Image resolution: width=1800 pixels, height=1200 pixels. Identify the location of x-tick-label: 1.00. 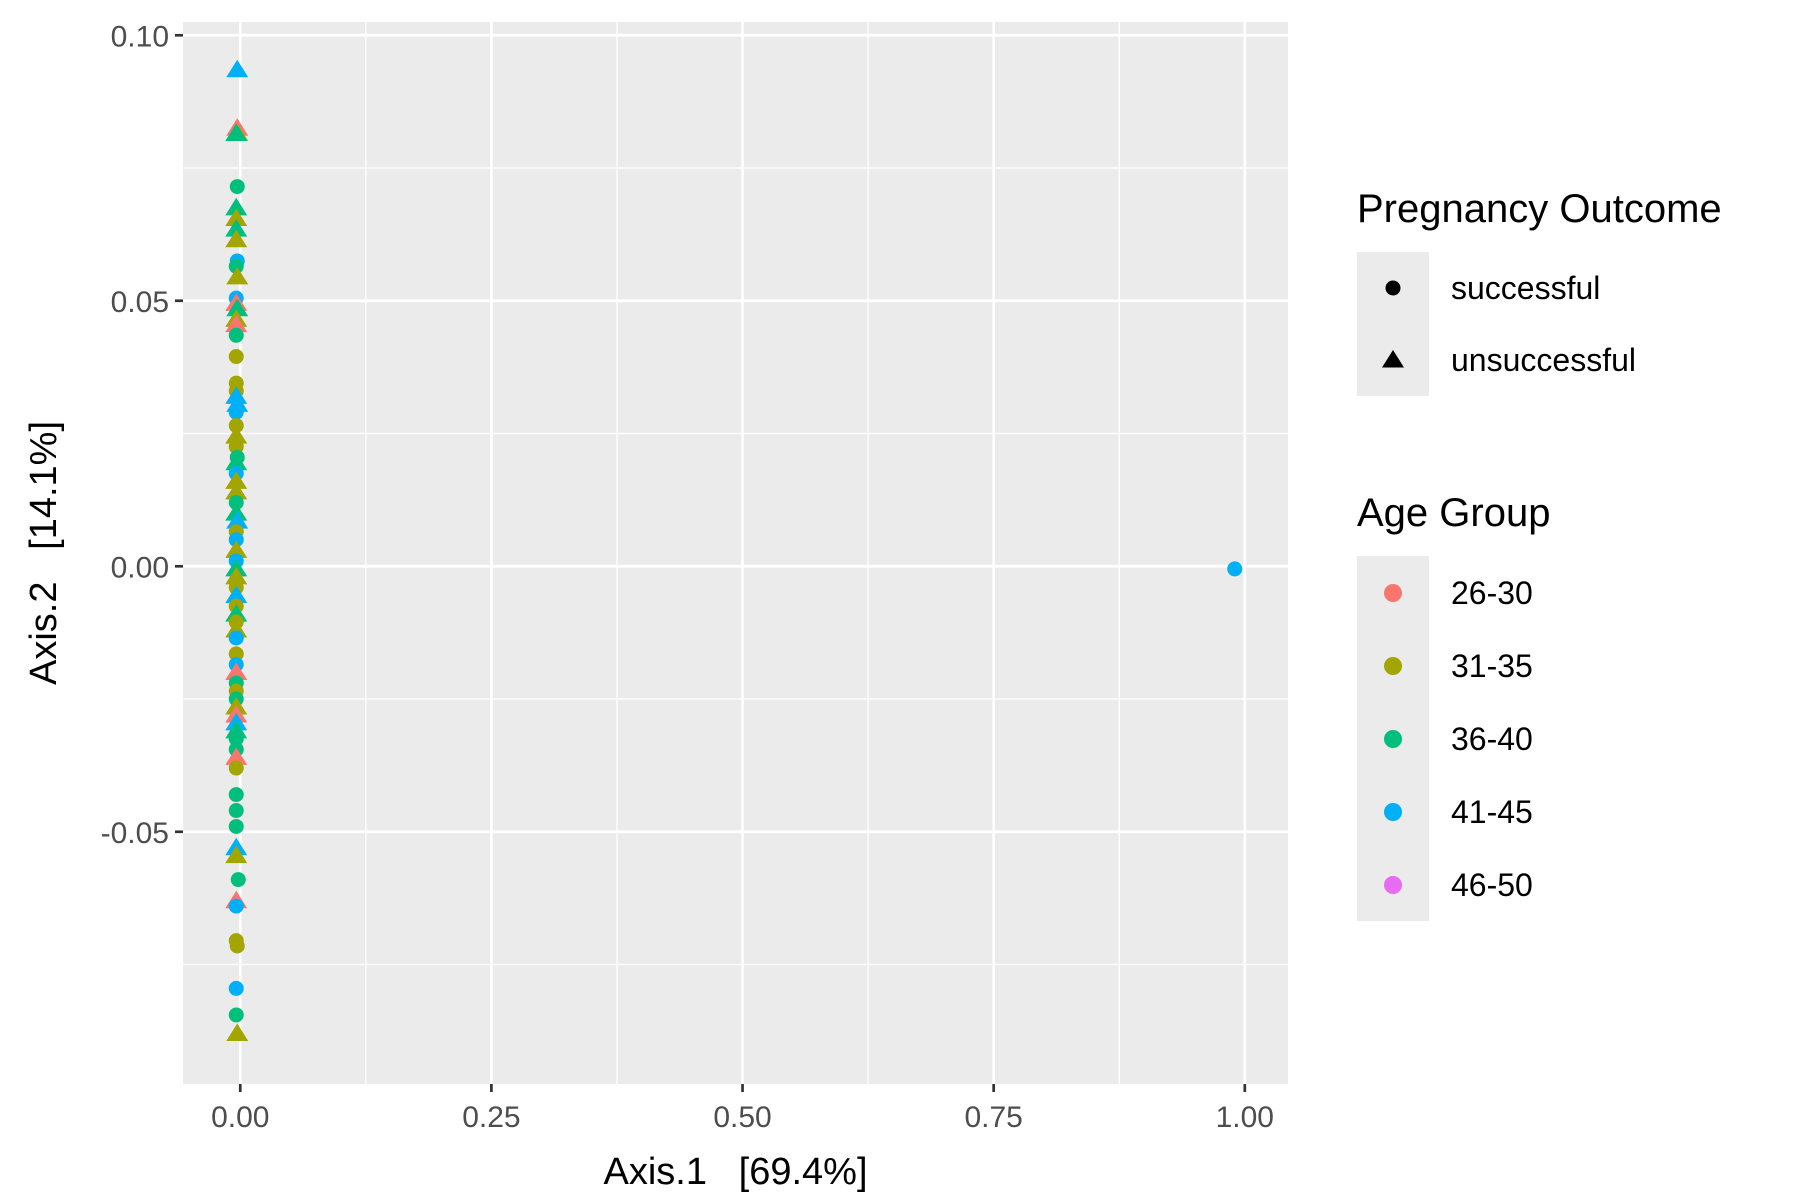
(1245, 1117).